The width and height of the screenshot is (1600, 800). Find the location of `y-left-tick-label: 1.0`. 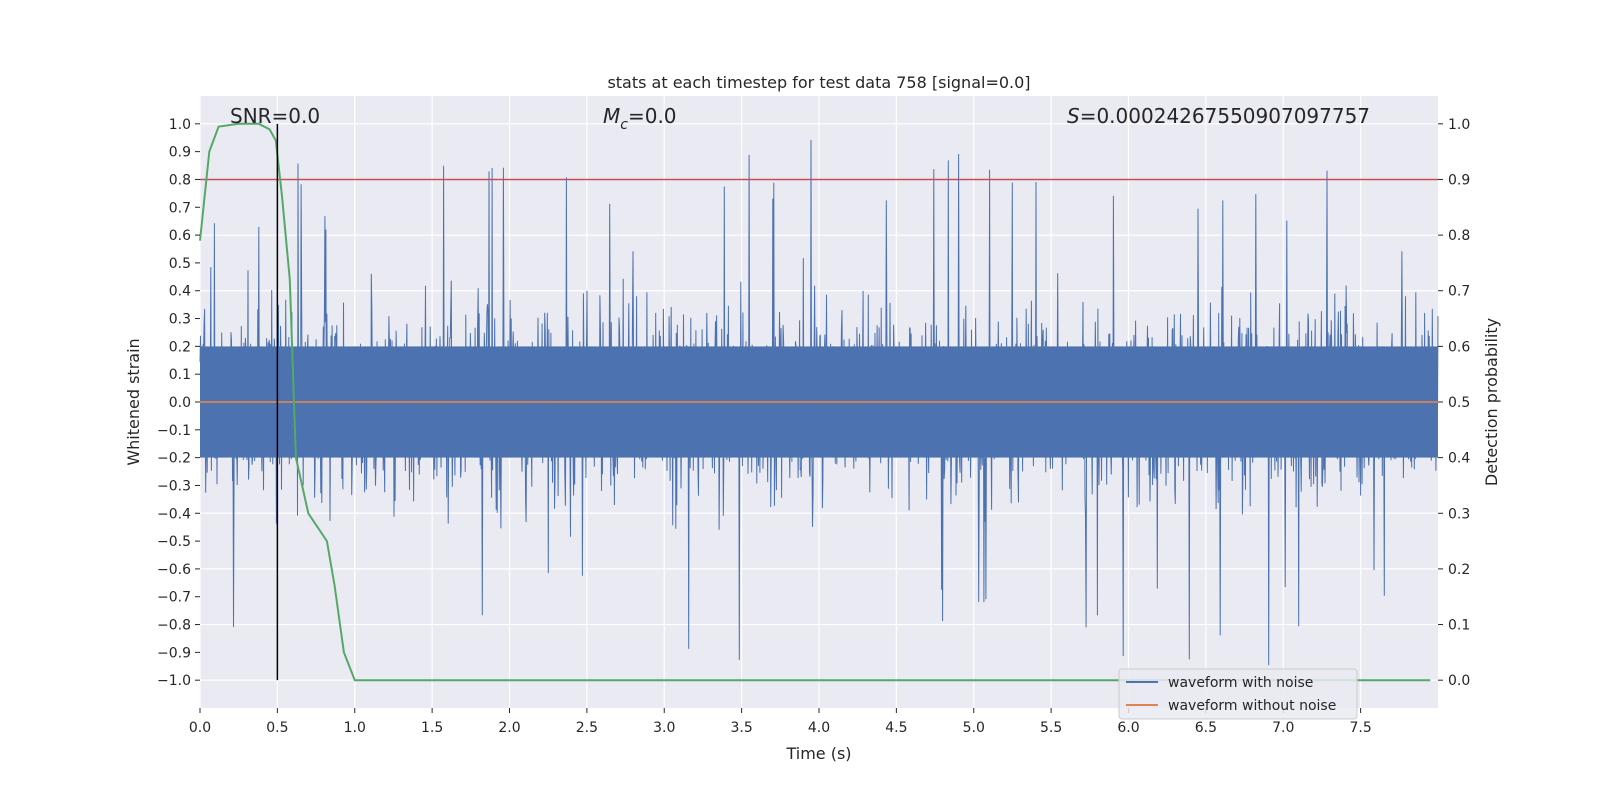

y-left-tick-label: 1.0 is located at coordinates (180, 125).